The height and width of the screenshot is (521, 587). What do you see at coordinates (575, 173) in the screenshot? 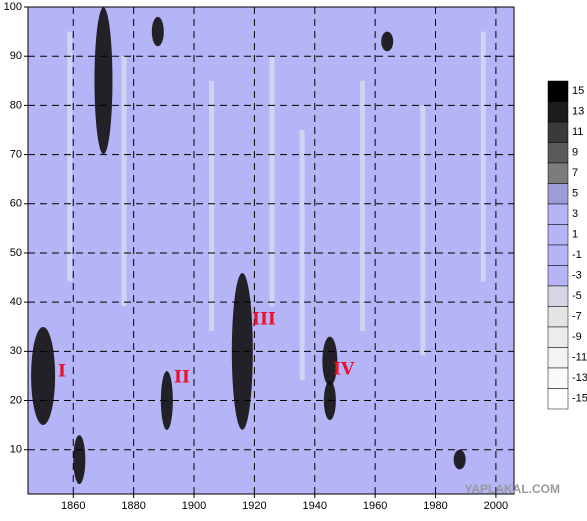
I see `colorbar-label: 7` at bounding box center [575, 173].